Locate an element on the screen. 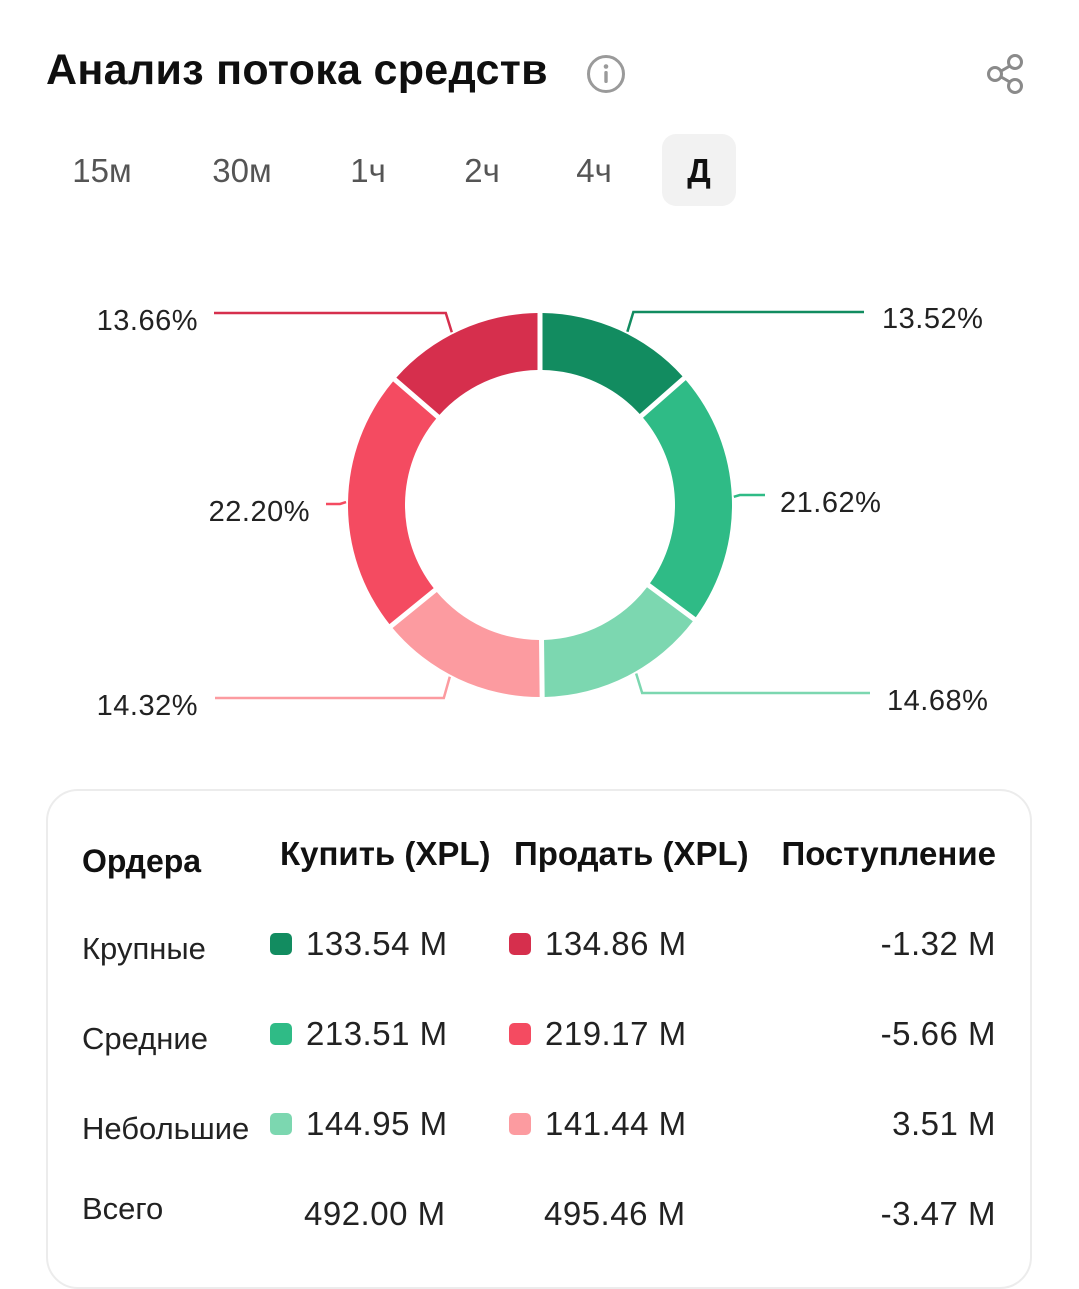 The height and width of the screenshot is (1289, 1079). buy-total-value: 492.00 M is located at coordinates (375, 1213).